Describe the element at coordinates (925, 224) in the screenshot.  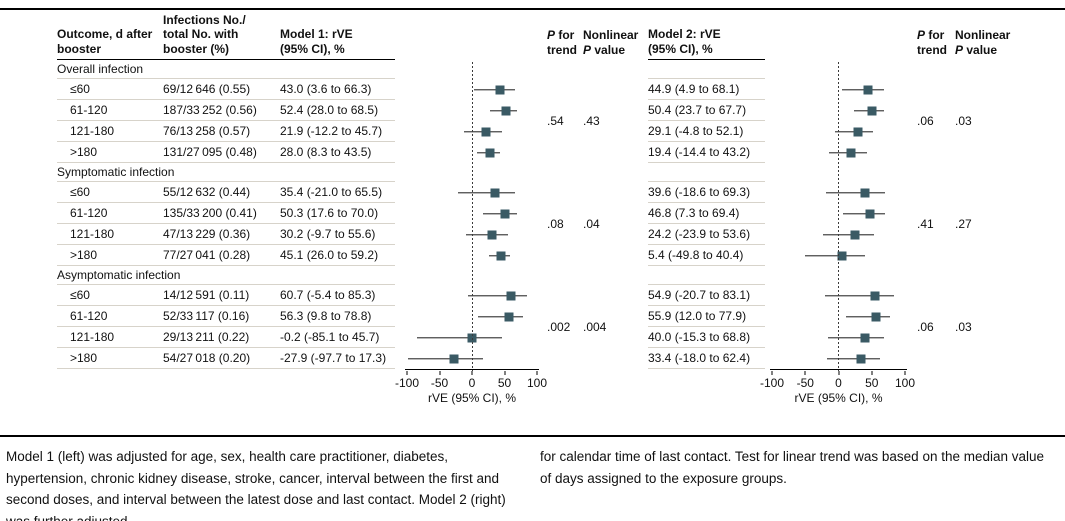
I see `p-trend-value-model2: .41` at that location.